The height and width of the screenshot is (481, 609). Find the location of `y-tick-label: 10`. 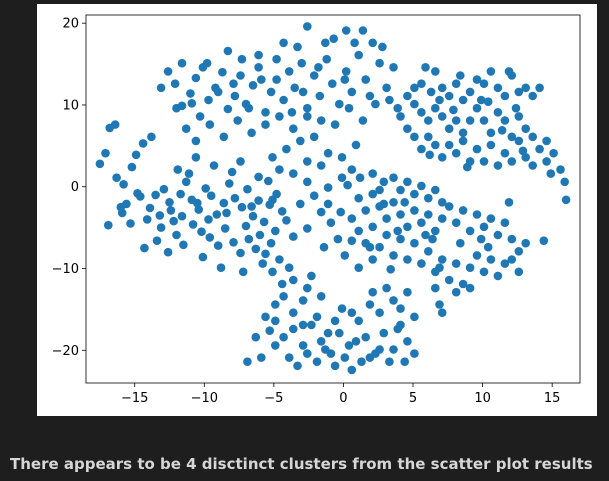

y-tick-label: 10 is located at coordinates (70, 105).